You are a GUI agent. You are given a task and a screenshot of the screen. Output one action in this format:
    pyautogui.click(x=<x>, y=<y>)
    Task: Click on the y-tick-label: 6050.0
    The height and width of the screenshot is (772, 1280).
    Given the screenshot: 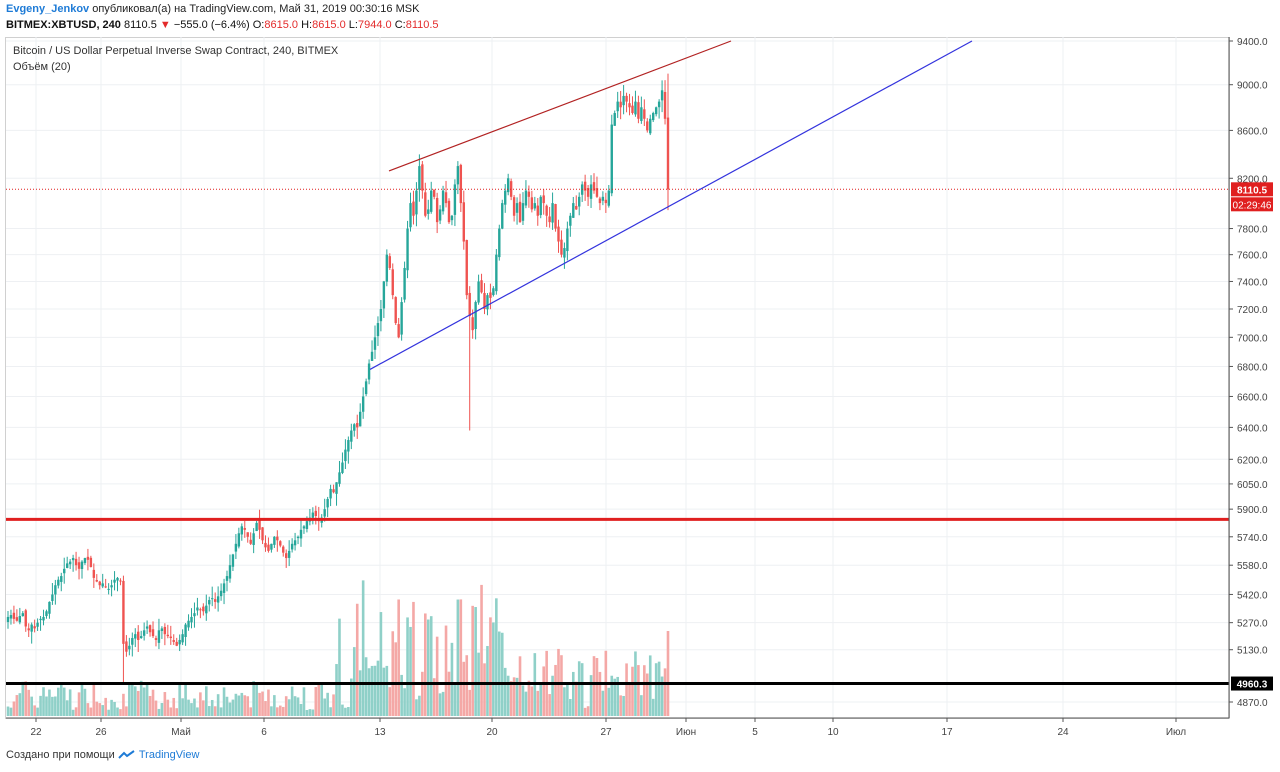 What is the action you would take?
    pyautogui.click(x=1252, y=485)
    